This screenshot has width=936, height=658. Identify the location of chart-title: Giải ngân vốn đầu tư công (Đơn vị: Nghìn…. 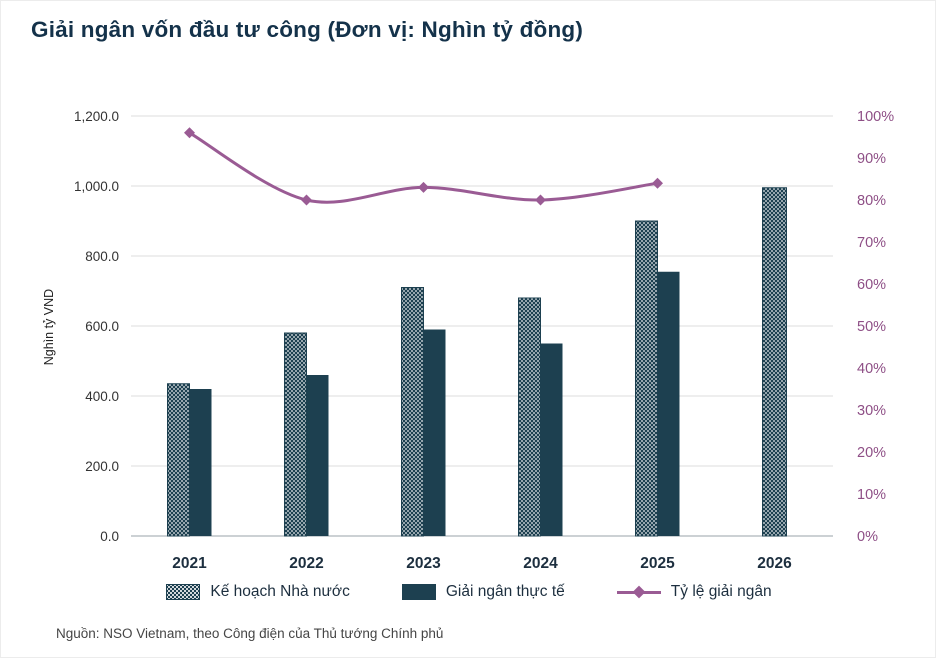
(307, 29).